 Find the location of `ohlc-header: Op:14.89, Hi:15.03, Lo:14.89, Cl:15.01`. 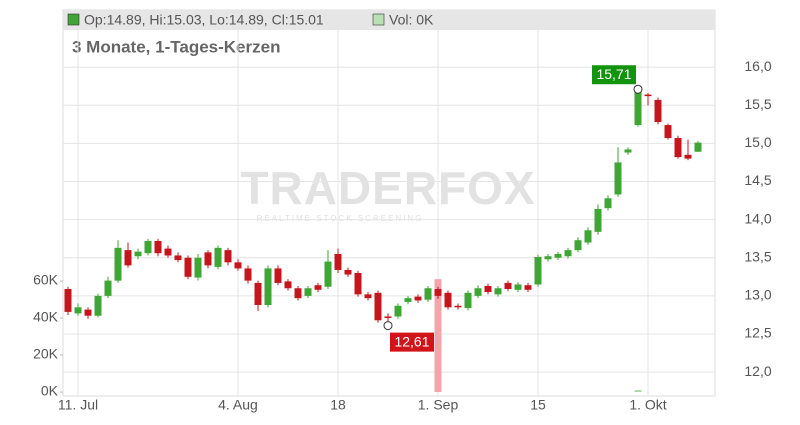

ohlc-header: Op:14.89, Hi:15.03, Lo:14.89, Cl:15.01 is located at coordinates (204, 20).